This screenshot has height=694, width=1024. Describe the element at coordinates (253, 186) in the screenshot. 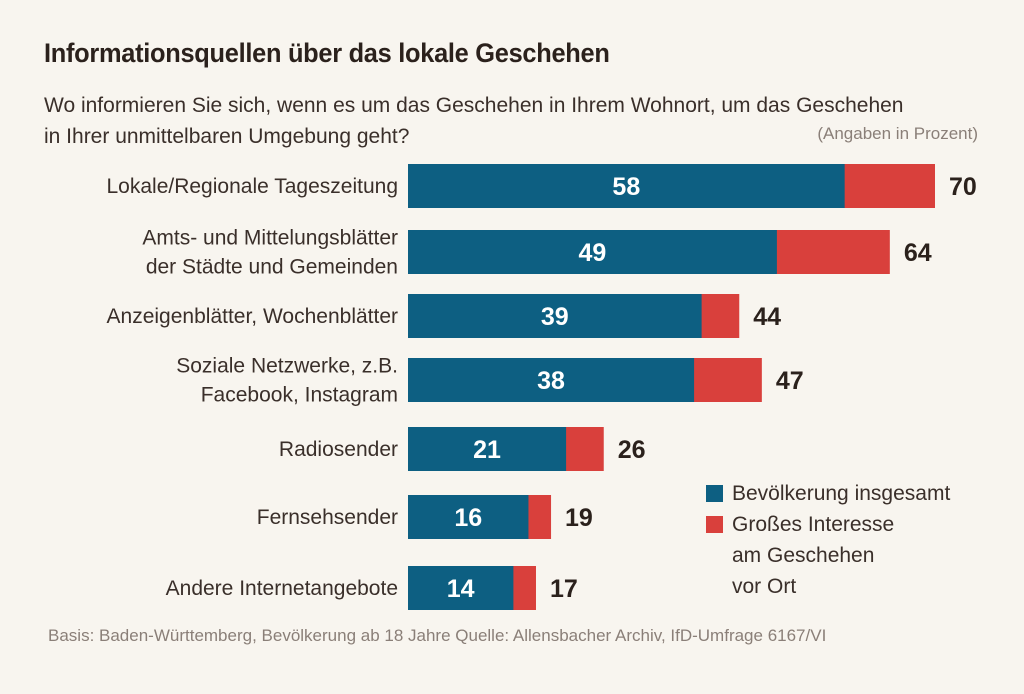

I see `category-label: Lokale/Regionale Tageszeitung` at that location.